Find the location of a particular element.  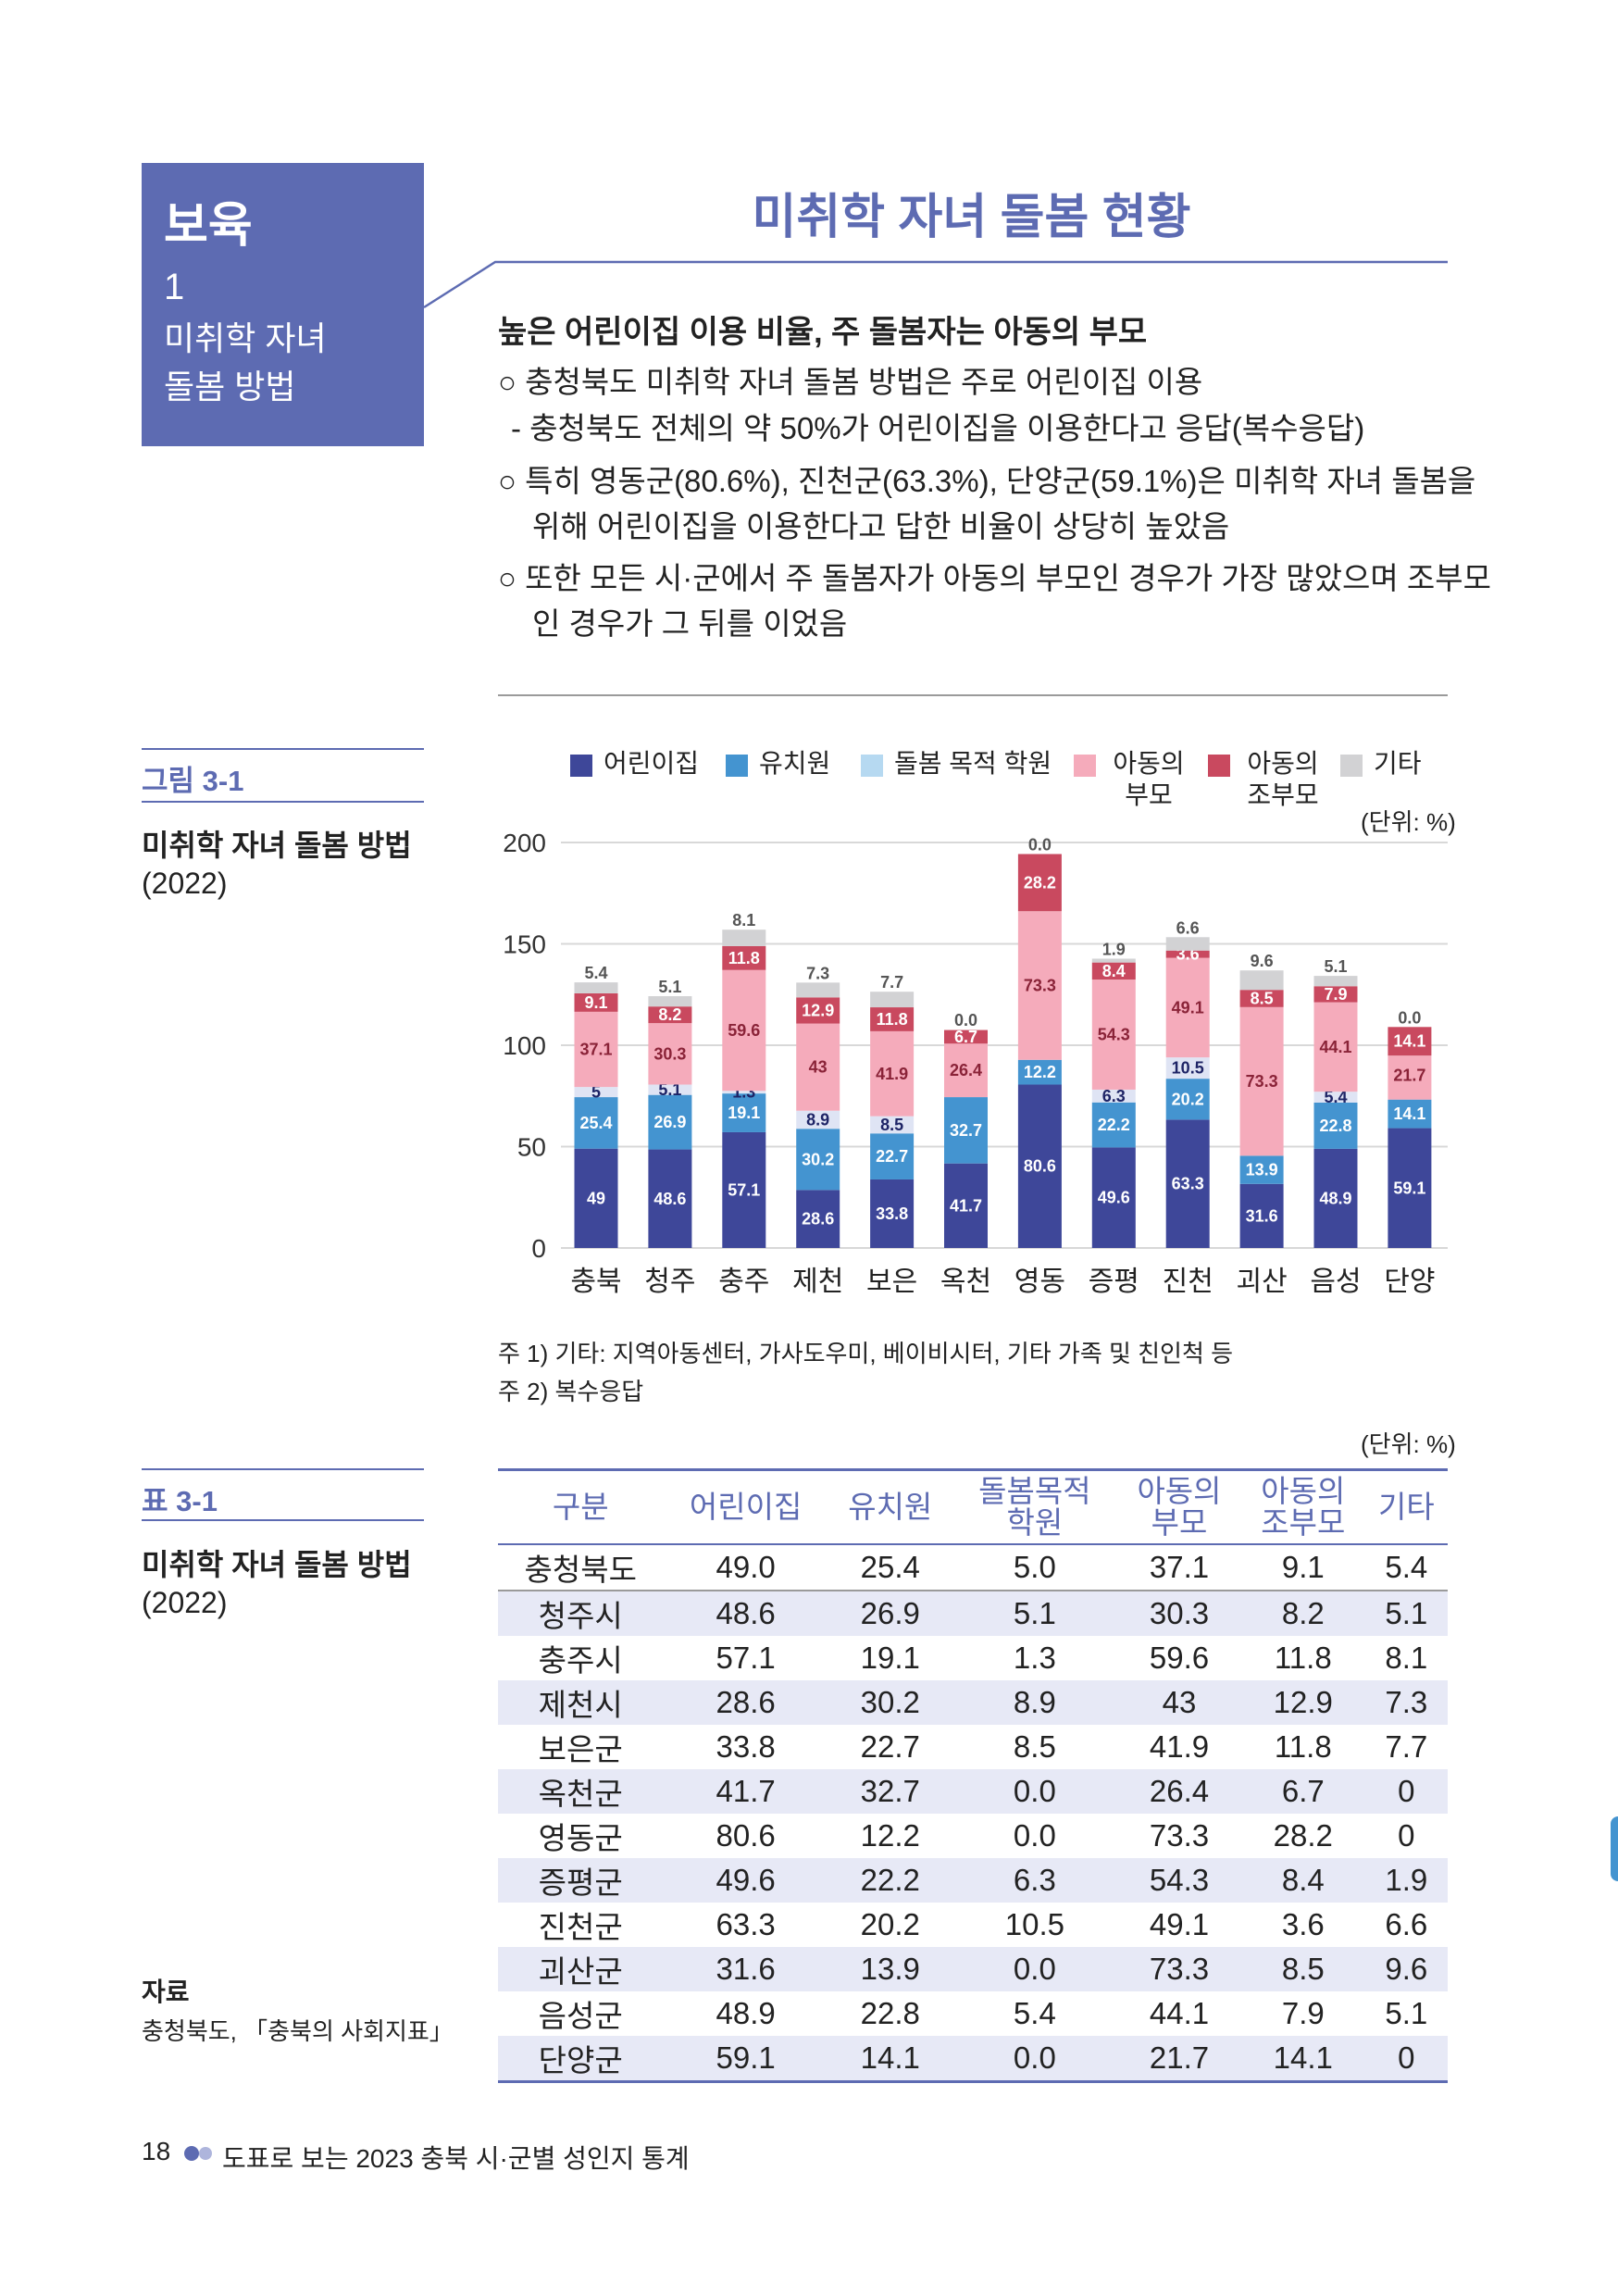

table-cell: 9.1 is located at coordinates (1302, 1567).